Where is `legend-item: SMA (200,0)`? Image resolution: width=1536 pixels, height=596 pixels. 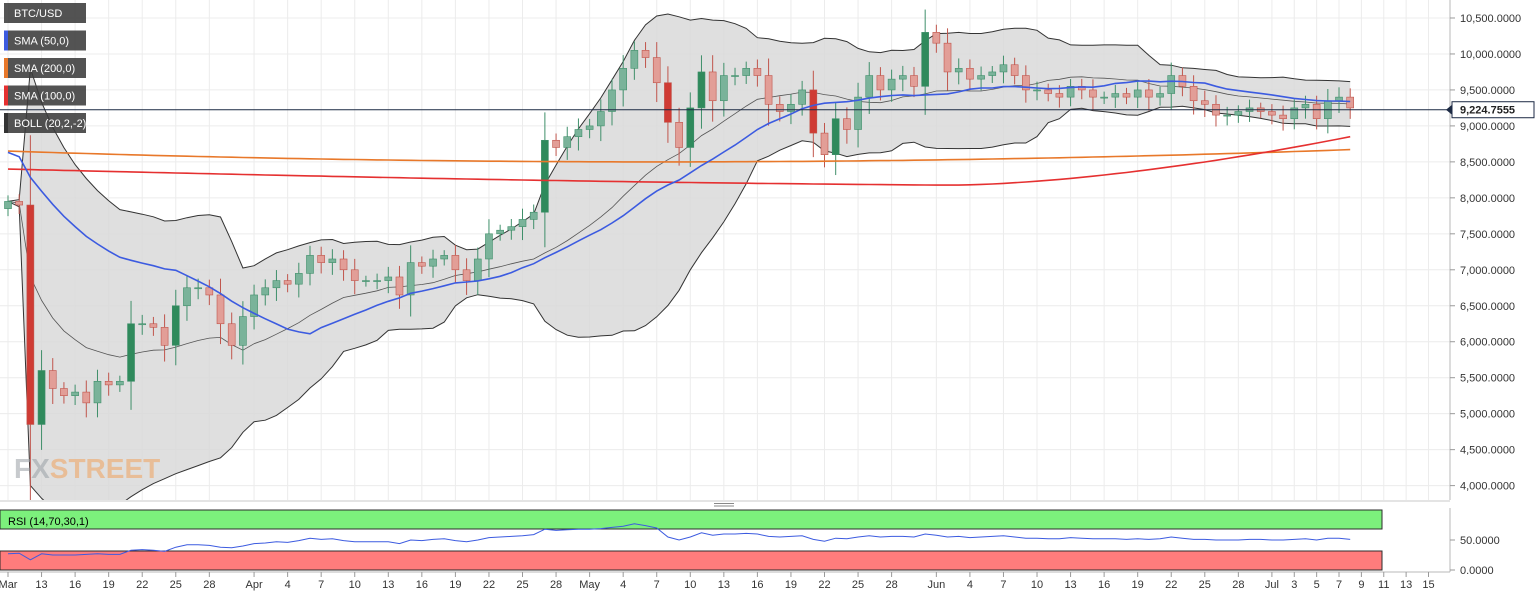 legend-item: SMA (200,0) is located at coordinates (45, 68).